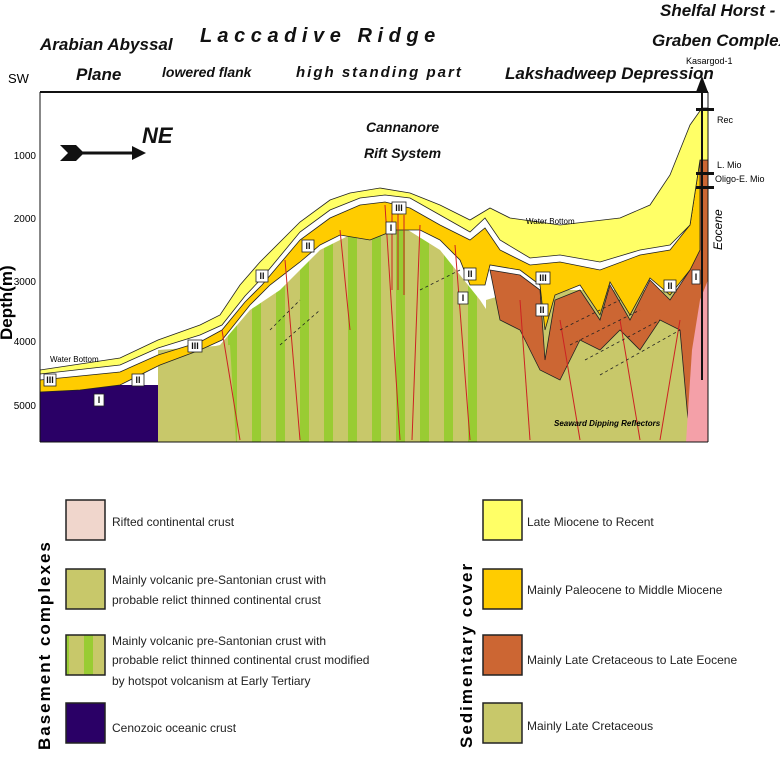 Image resolution: width=780 pixels, height=781 pixels. Describe the element at coordinates (502, 520) in the screenshot. I see `legend-swatch-late-miocene` at that location.